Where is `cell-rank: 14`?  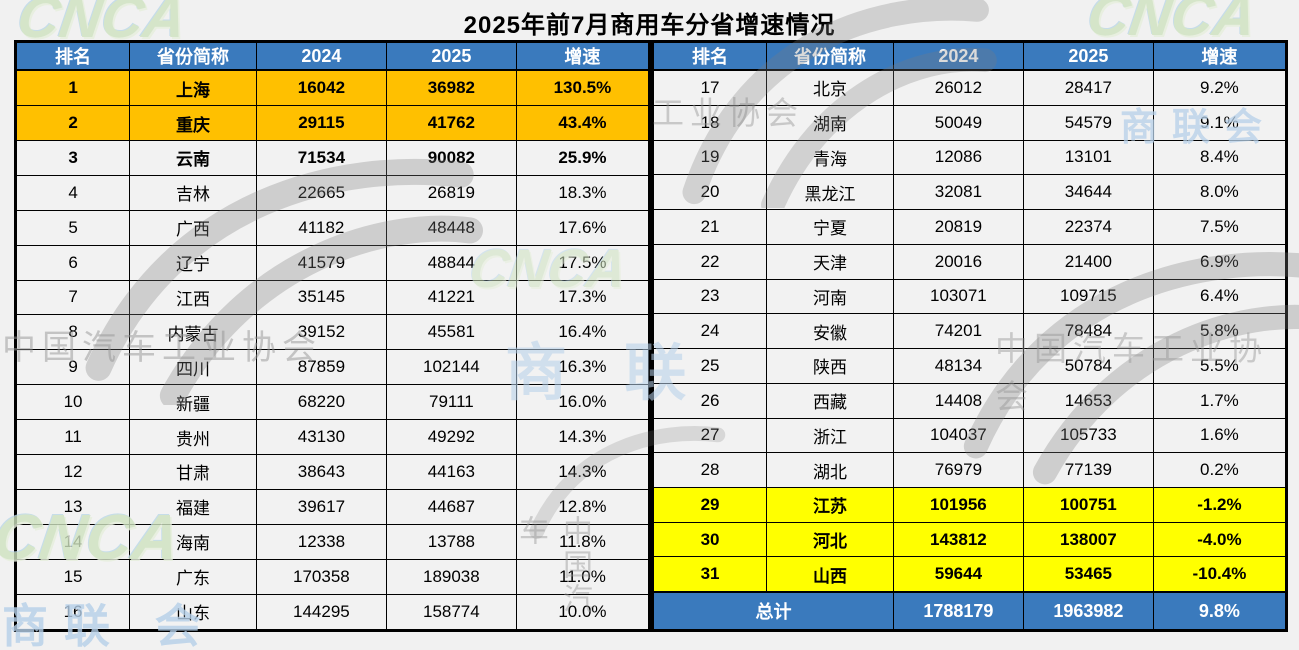 cell-rank: 14 is located at coordinates (72, 541).